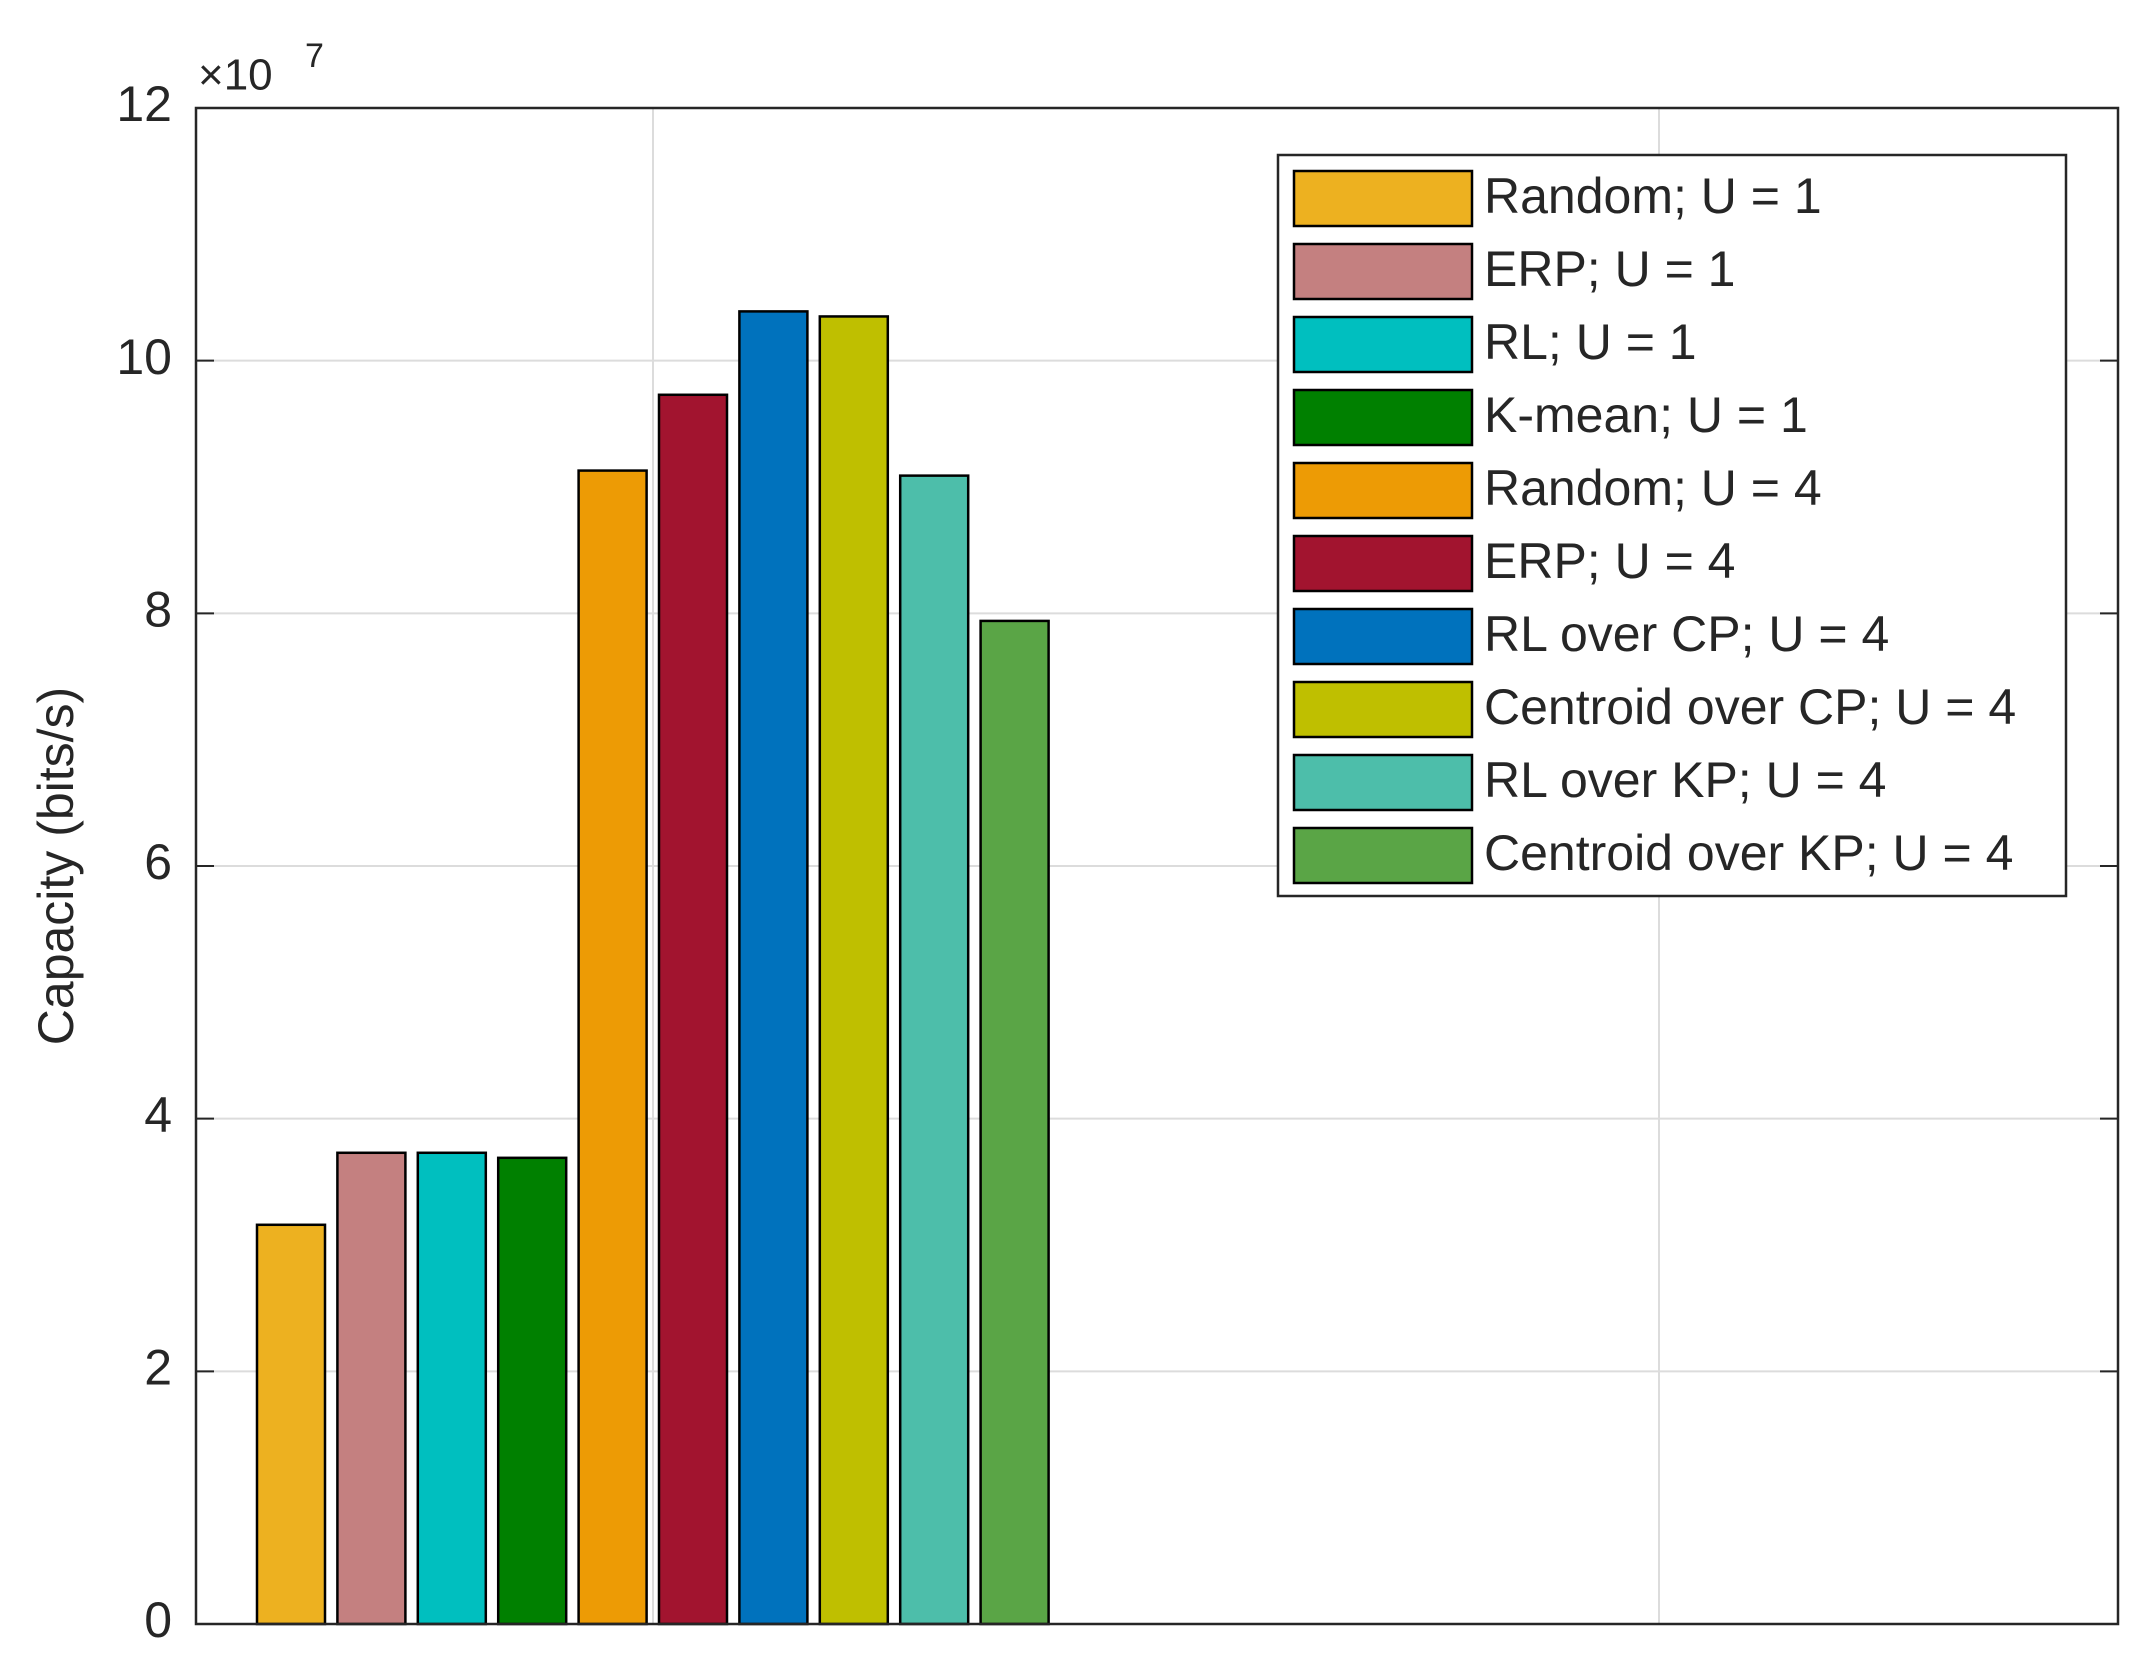 The width and height of the screenshot is (2145, 1669). I want to click on y-tick-label: 8, so click(158, 610).